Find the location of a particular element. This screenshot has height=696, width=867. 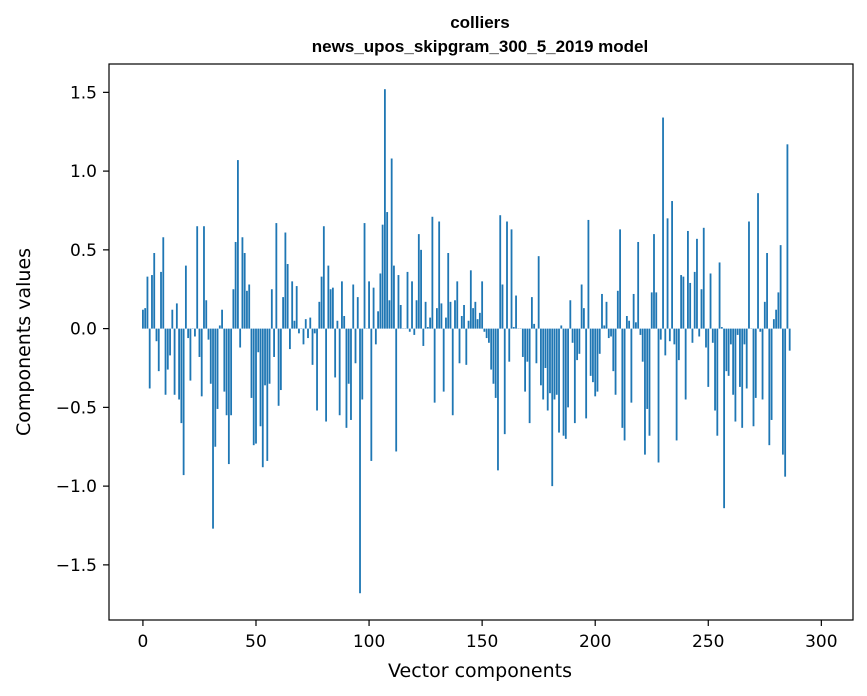

x-tick-label: 150 is located at coordinates (482, 642).